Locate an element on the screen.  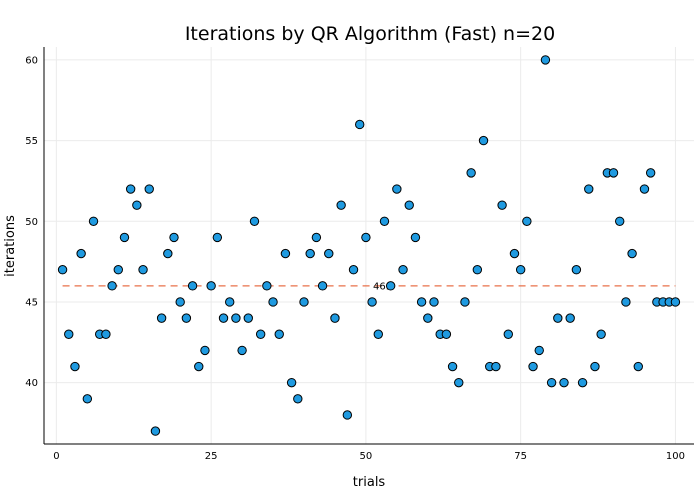
y-tick-label: 45 is located at coordinates (31, 302).